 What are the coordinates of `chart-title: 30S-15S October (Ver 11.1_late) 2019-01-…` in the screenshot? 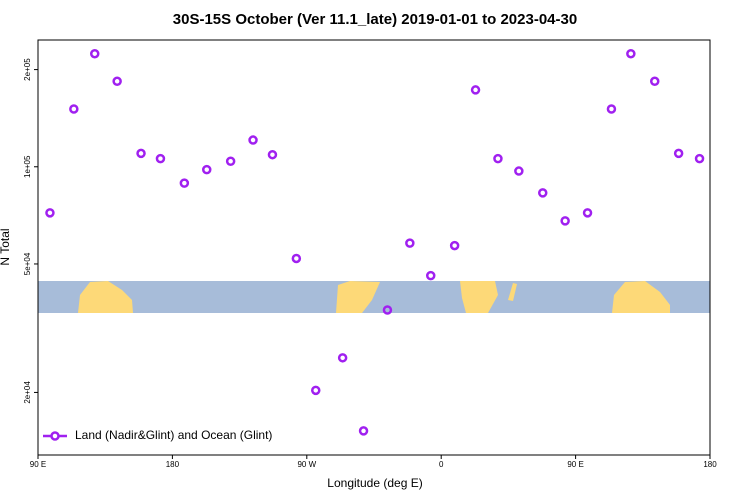 It's located at (375, 19).